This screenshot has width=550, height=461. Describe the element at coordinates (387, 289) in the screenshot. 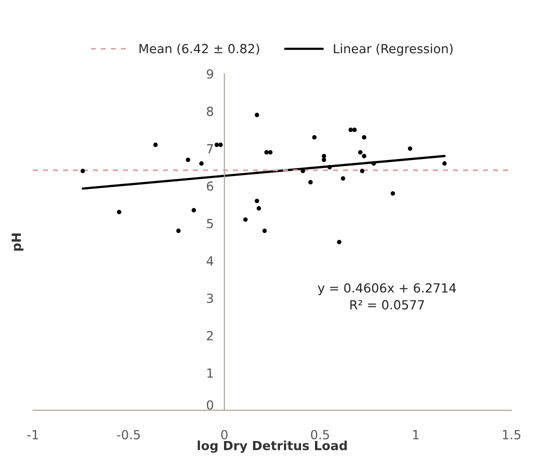

I see `annotation: y = 0.4606x + 6.2714` at that location.